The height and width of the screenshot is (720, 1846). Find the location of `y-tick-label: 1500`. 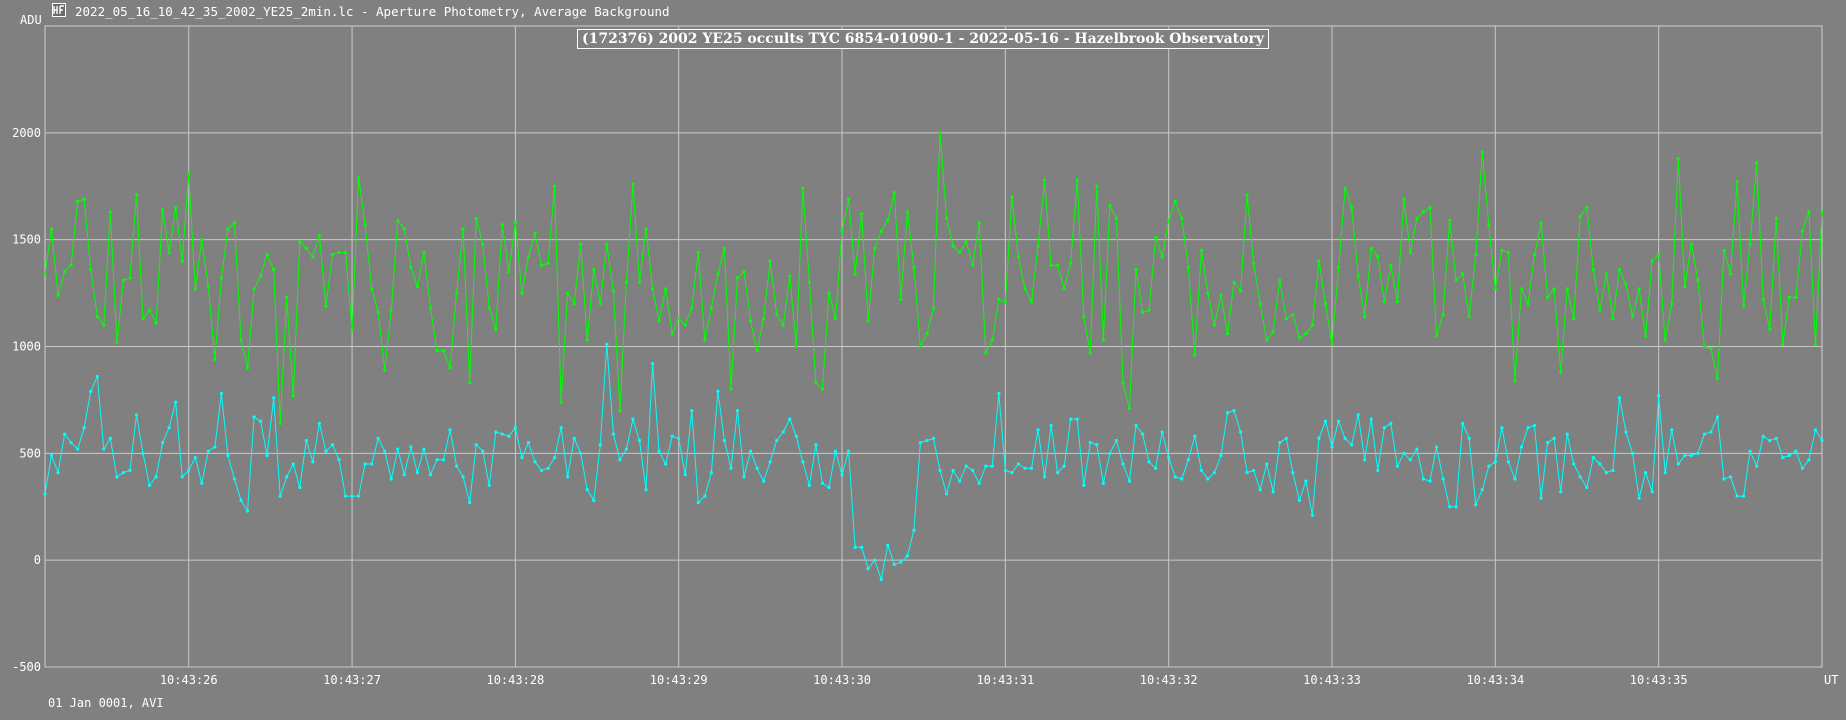

y-tick-label: 1500 is located at coordinates (26, 240).